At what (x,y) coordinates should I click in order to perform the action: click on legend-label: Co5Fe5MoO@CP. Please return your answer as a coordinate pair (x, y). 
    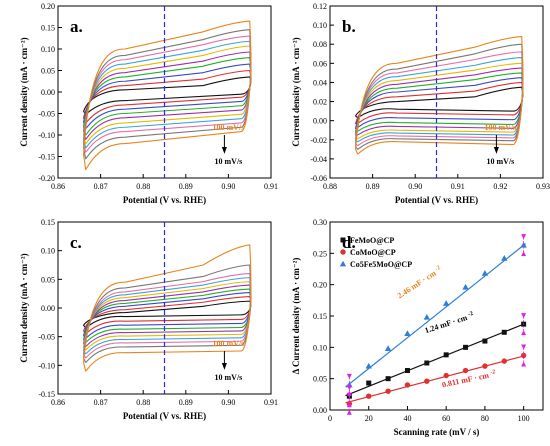
    Looking at the image, I should click on (381, 264).